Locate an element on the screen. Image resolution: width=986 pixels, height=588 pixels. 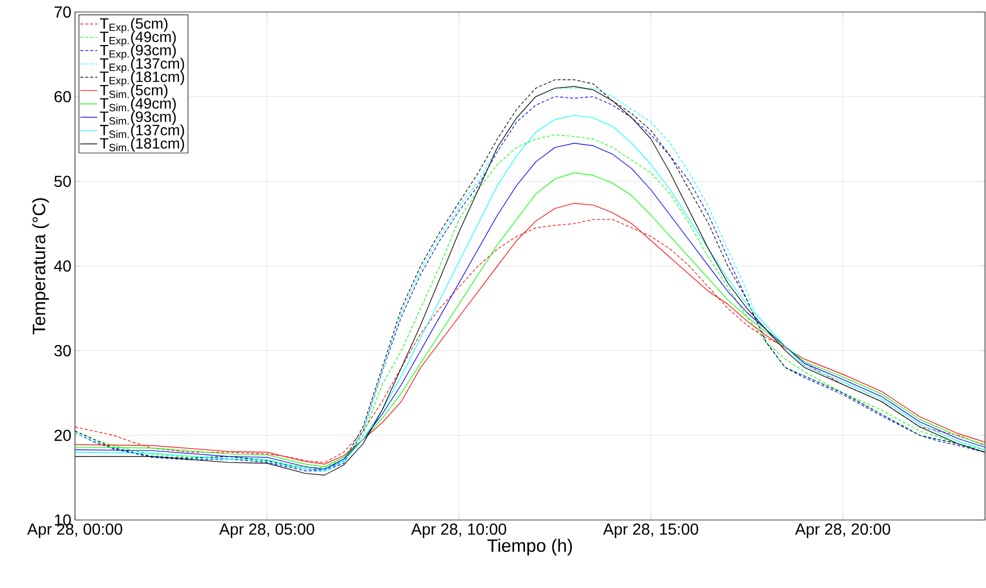
y-tick-label: 70 is located at coordinates (62, 12).